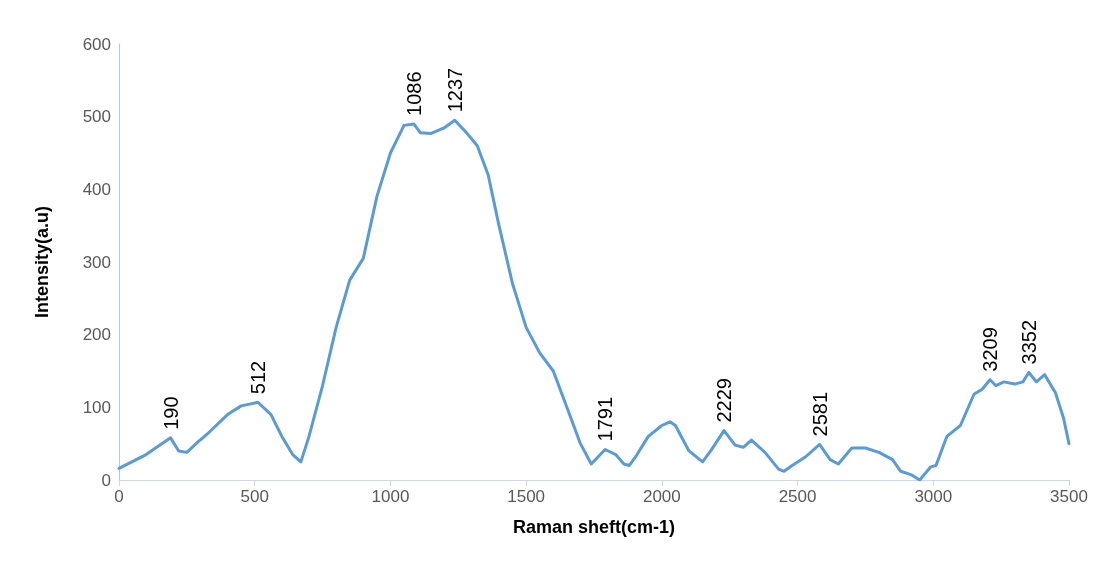 The image size is (1106, 588). What do you see at coordinates (797, 496) in the screenshot?
I see `x-tick-label: 2500` at bounding box center [797, 496].